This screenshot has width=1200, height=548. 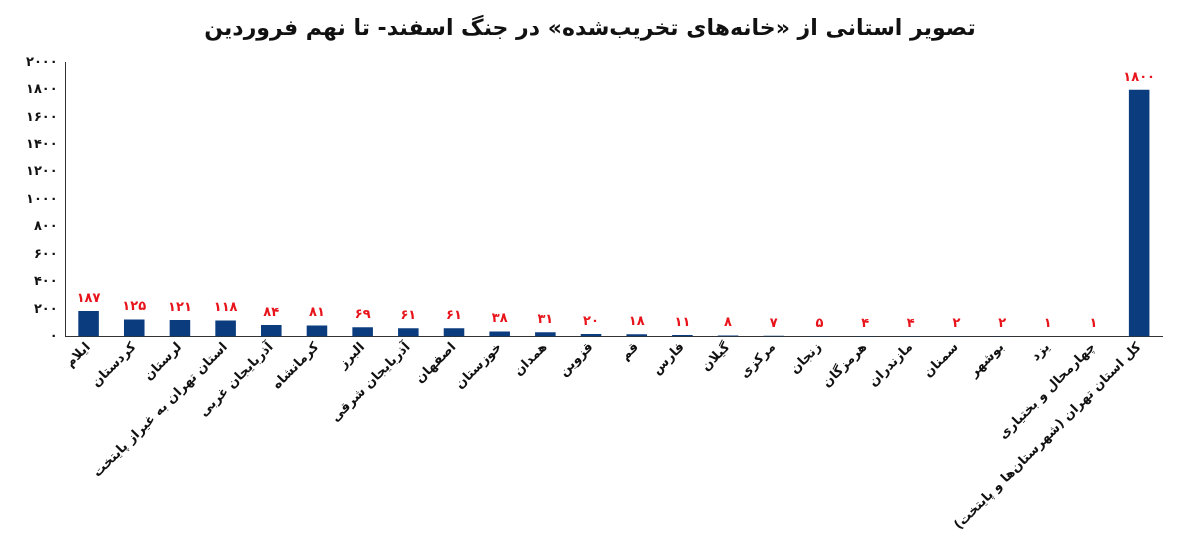 I want to click on x-tick-label: مرکزی, so click(x=757, y=360).